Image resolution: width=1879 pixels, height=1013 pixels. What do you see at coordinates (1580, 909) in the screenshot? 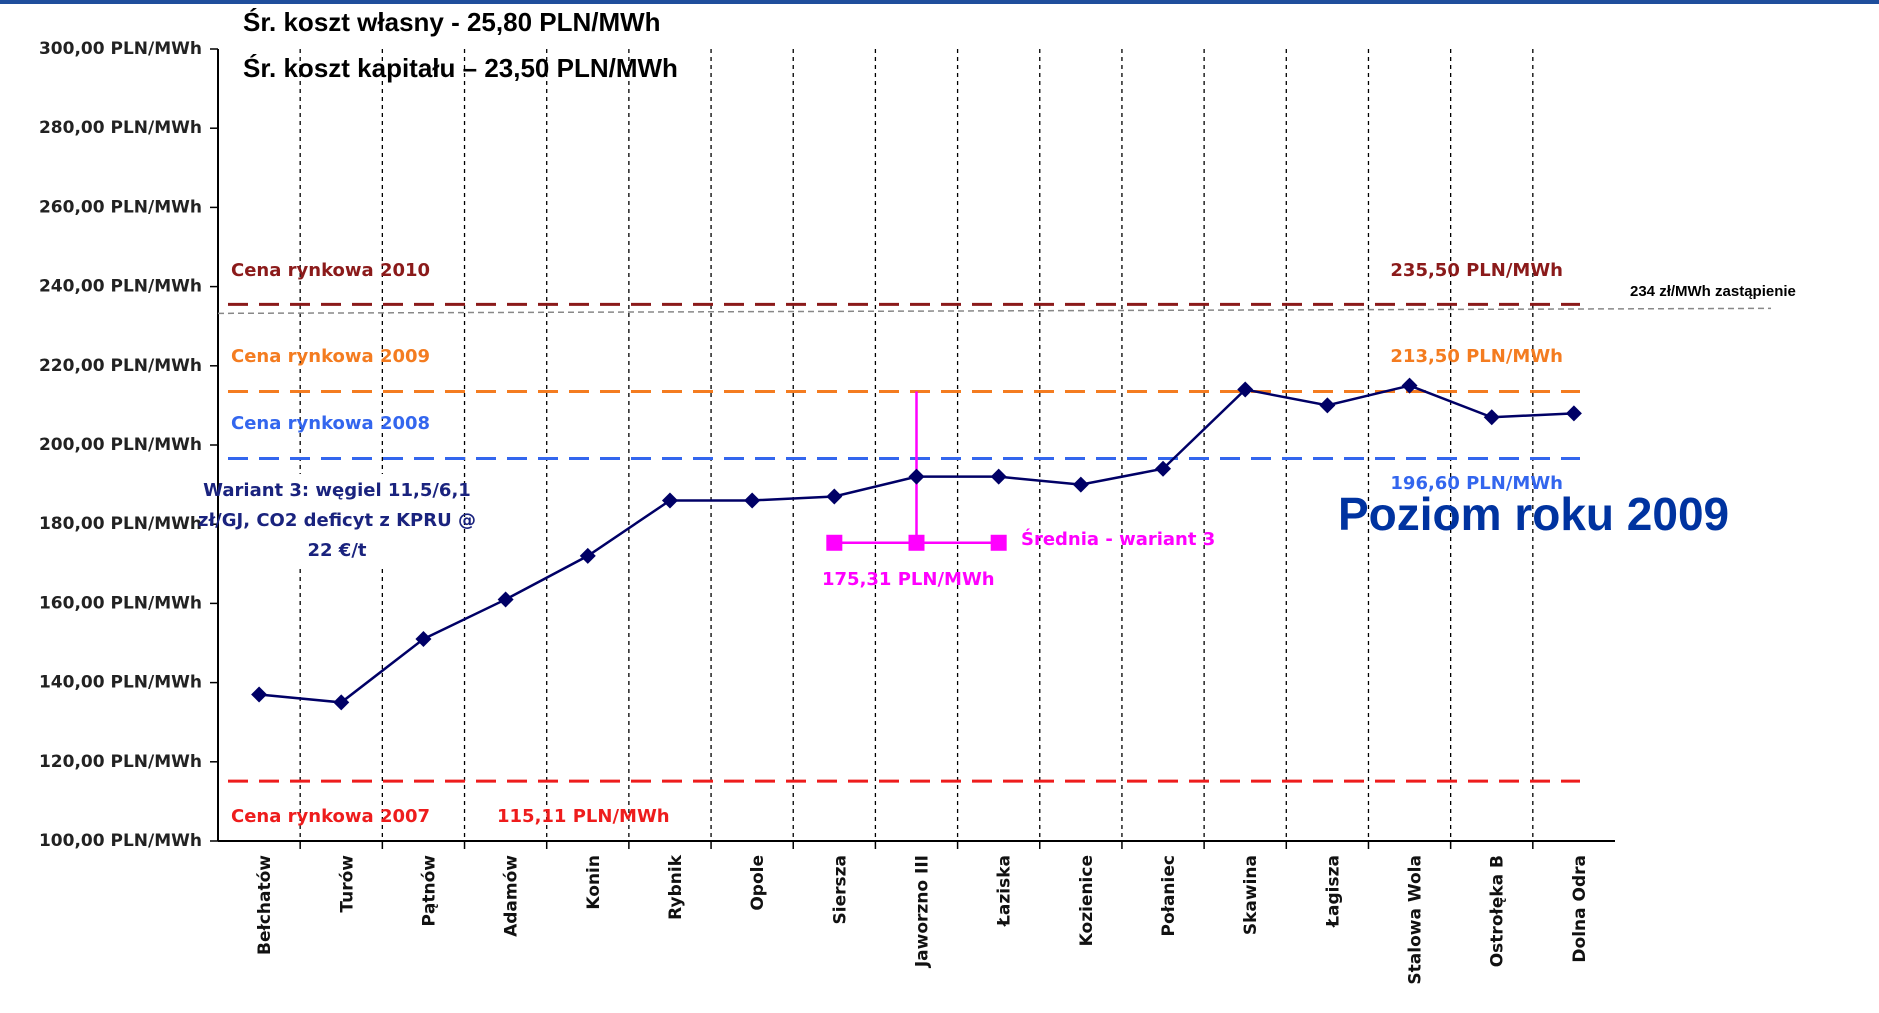
I see `x-tick-label: Dolna Odra` at bounding box center [1580, 909].